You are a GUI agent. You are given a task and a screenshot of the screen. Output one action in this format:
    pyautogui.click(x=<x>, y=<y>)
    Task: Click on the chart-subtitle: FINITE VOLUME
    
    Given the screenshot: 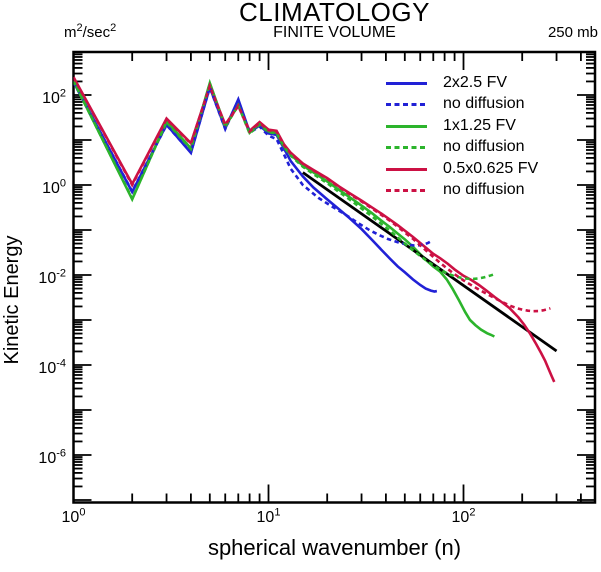 What is the action you would take?
    pyautogui.click(x=334, y=32)
    